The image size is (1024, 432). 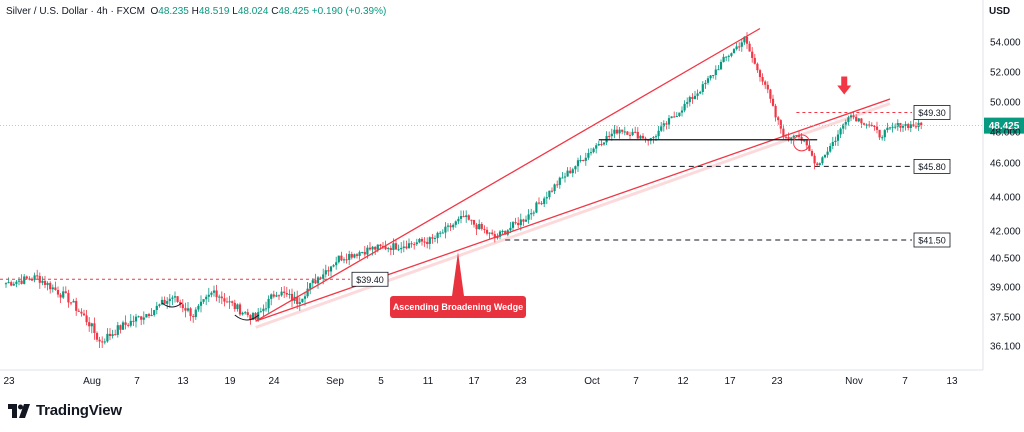 I want to click on wedge-annotation: Ascending Broadening Wedge, so click(x=458, y=307).